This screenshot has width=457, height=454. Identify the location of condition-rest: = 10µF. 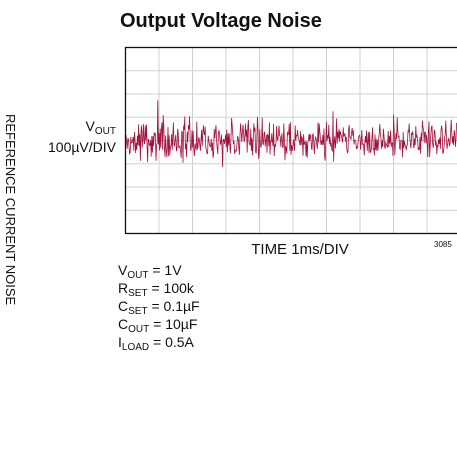
(173, 324).